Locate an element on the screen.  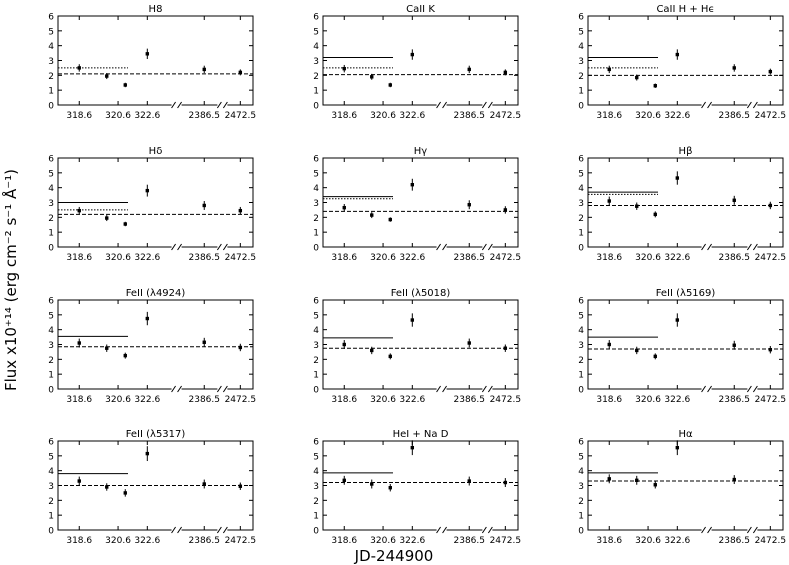
chart-panel: 0 1 2 3 4 5 6 318.6 320.6 322.6 2386.5 2472.5 H8 is located at coordinates (152, 62).